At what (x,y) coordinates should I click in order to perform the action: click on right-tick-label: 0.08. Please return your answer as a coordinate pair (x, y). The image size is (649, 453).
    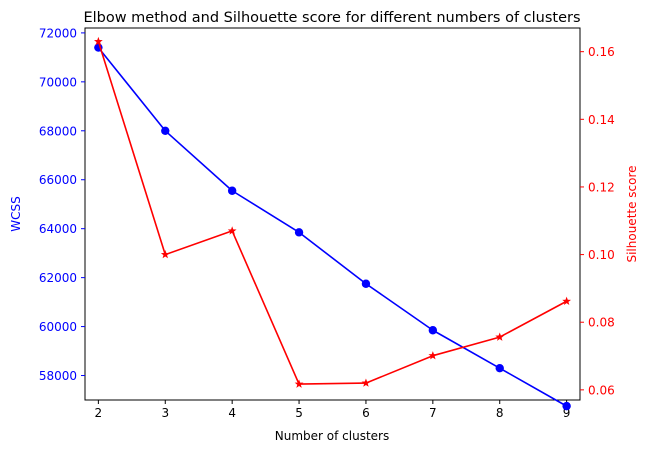
    Looking at the image, I should click on (601, 323).